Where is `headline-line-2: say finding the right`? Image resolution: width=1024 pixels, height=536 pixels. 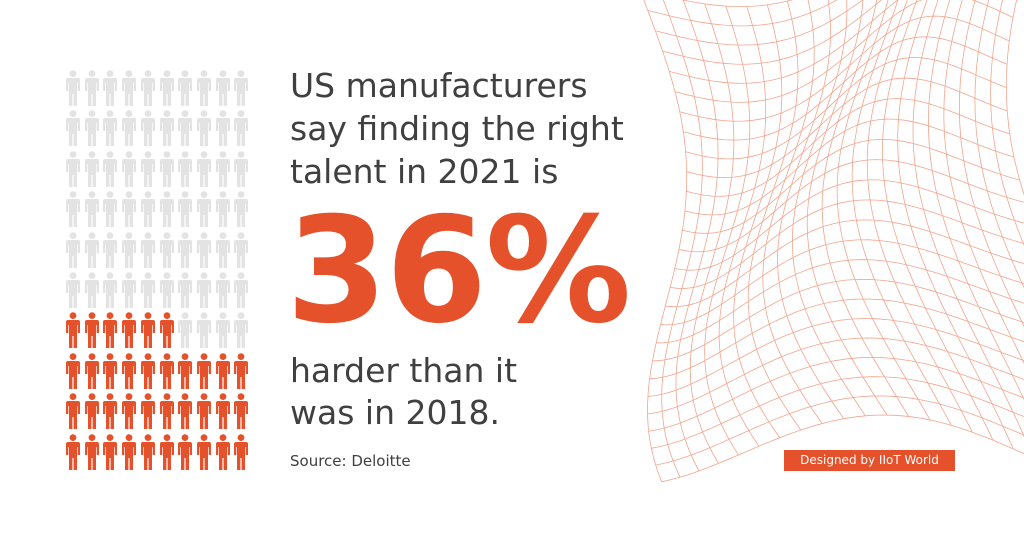 headline-line-2: say finding the right is located at coordinates (457, 128).